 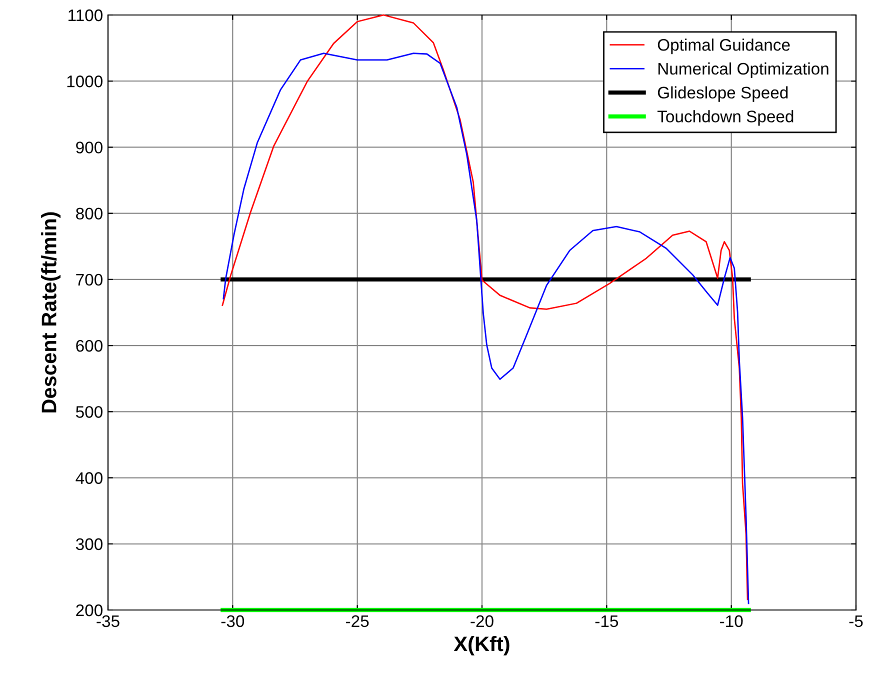 What do you see at coordinates (725, 118) in the screenshot?
I see `legend-label: Touchdown Speed` at bounding box center [725, 118].